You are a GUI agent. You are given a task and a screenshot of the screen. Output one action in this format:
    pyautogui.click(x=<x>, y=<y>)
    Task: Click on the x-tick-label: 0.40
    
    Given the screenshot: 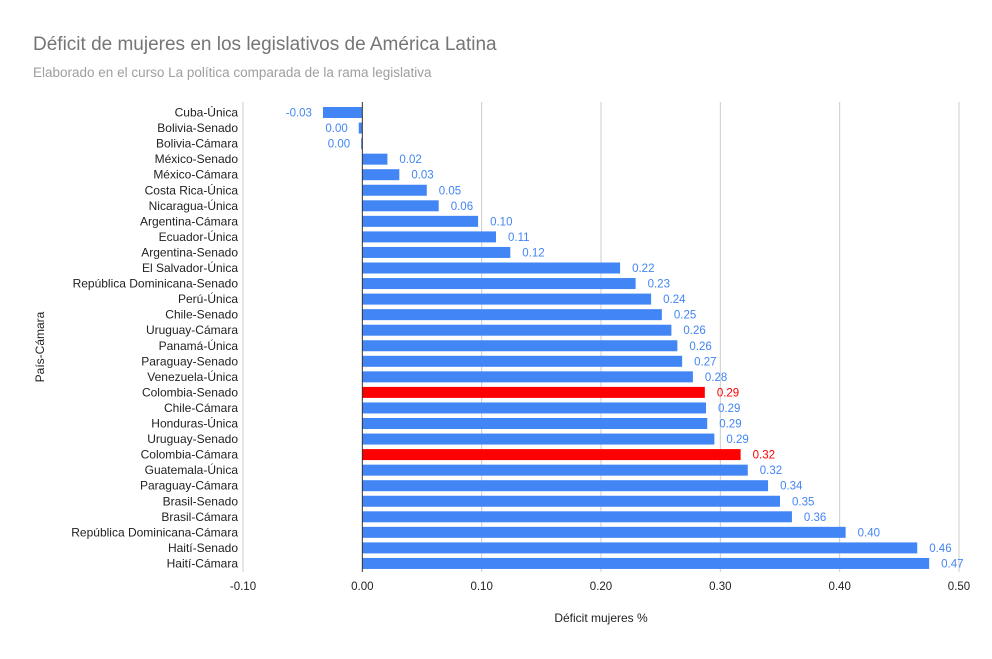 What is the action you would take?
    pyautogui.click(x=839, y=587)
    